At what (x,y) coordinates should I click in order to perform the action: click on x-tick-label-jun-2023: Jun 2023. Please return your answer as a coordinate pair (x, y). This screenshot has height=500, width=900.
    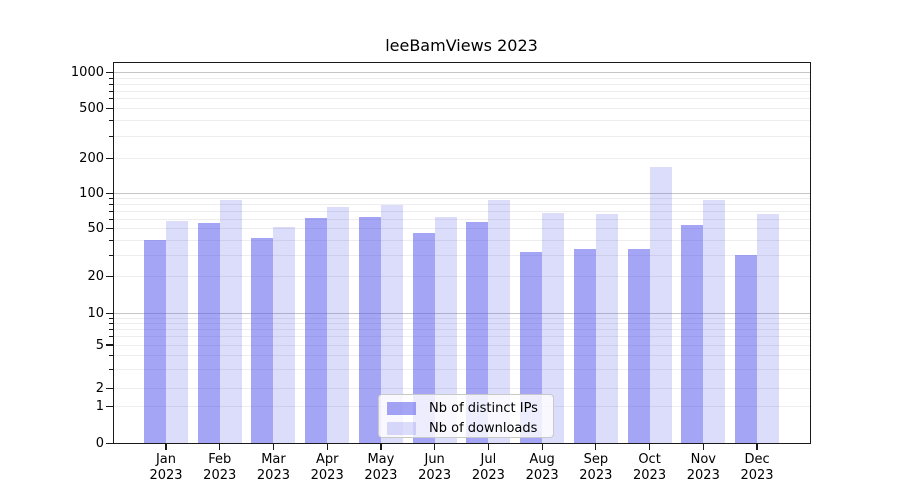
    Looking at the image, I should click on (435, 467).